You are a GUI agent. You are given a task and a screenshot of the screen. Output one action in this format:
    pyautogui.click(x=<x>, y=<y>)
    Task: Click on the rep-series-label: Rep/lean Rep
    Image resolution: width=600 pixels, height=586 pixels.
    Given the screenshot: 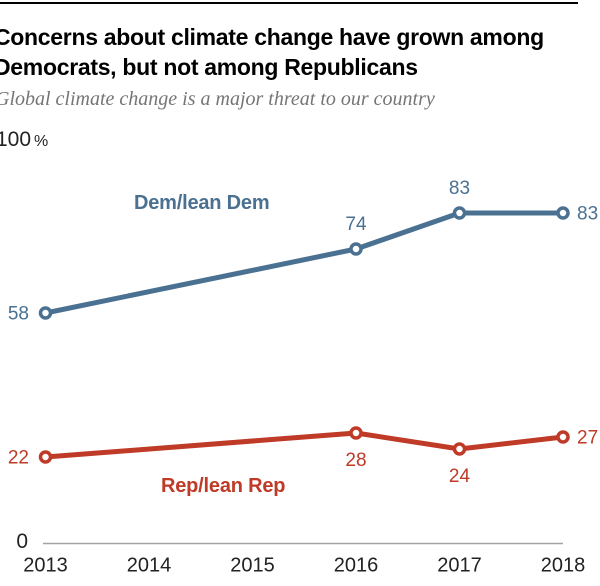 What is the action you would take?
    pyautogui.click(x=223, y=486)
    